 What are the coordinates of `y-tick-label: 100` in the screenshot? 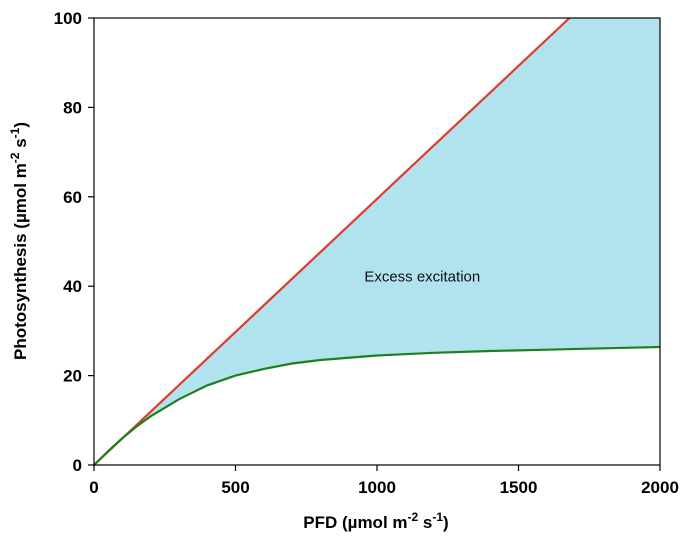 It's located at (68, 18).